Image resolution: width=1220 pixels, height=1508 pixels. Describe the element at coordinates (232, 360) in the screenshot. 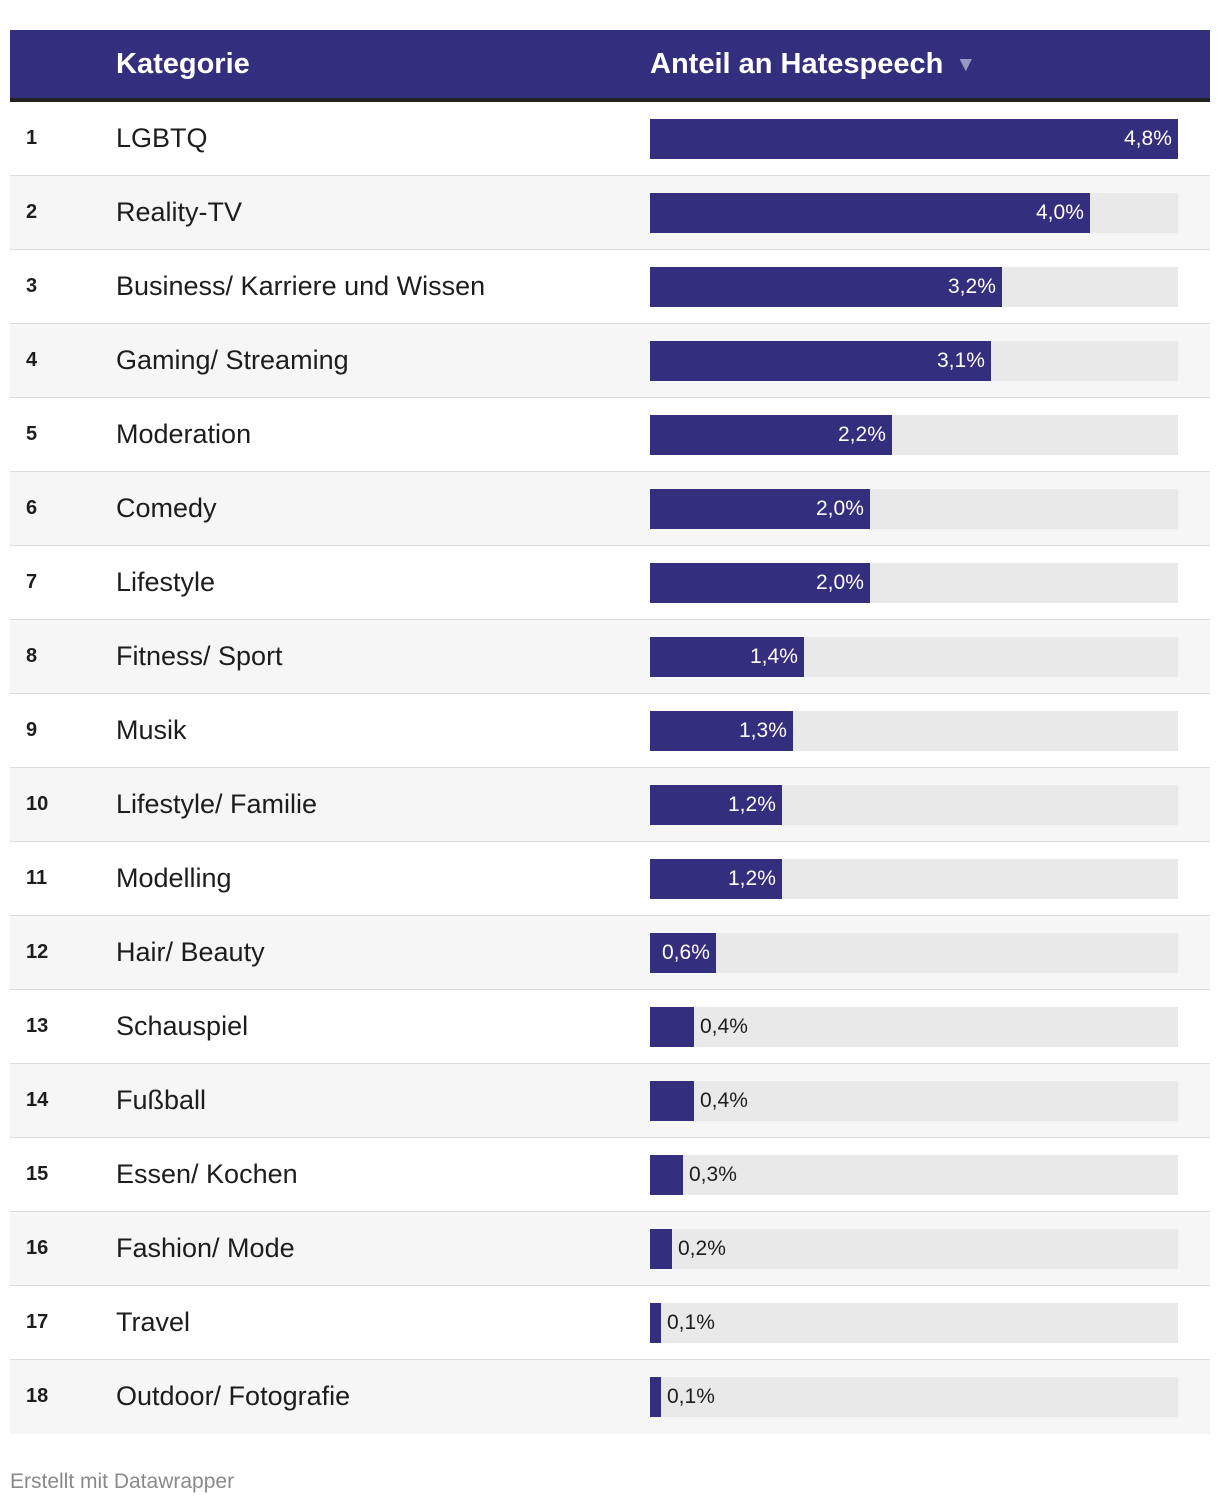

I see `row-category: Gaming/ Streaming` at that location.